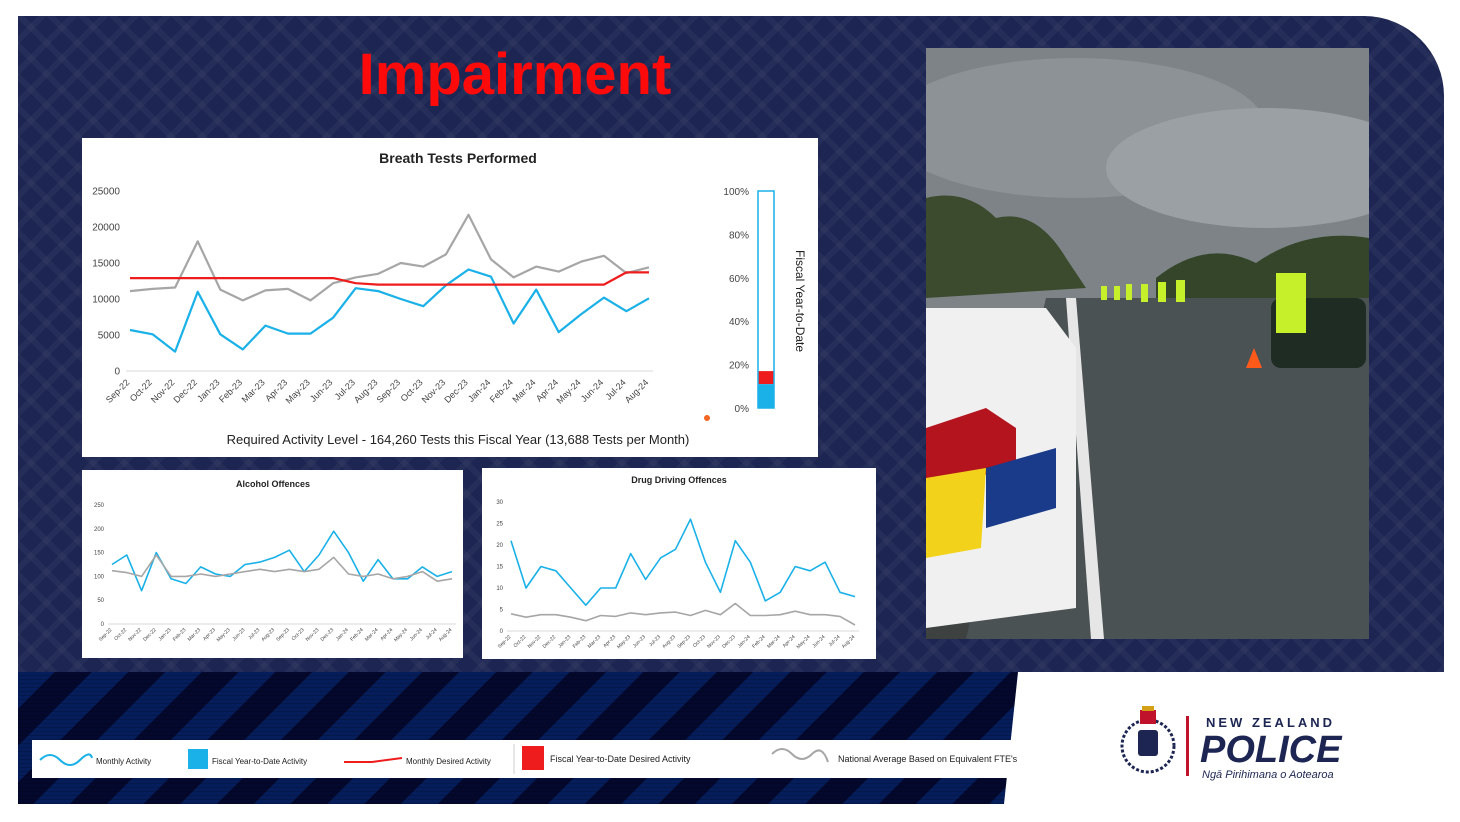  I want to click on red-square-icon, so click(533, 758).